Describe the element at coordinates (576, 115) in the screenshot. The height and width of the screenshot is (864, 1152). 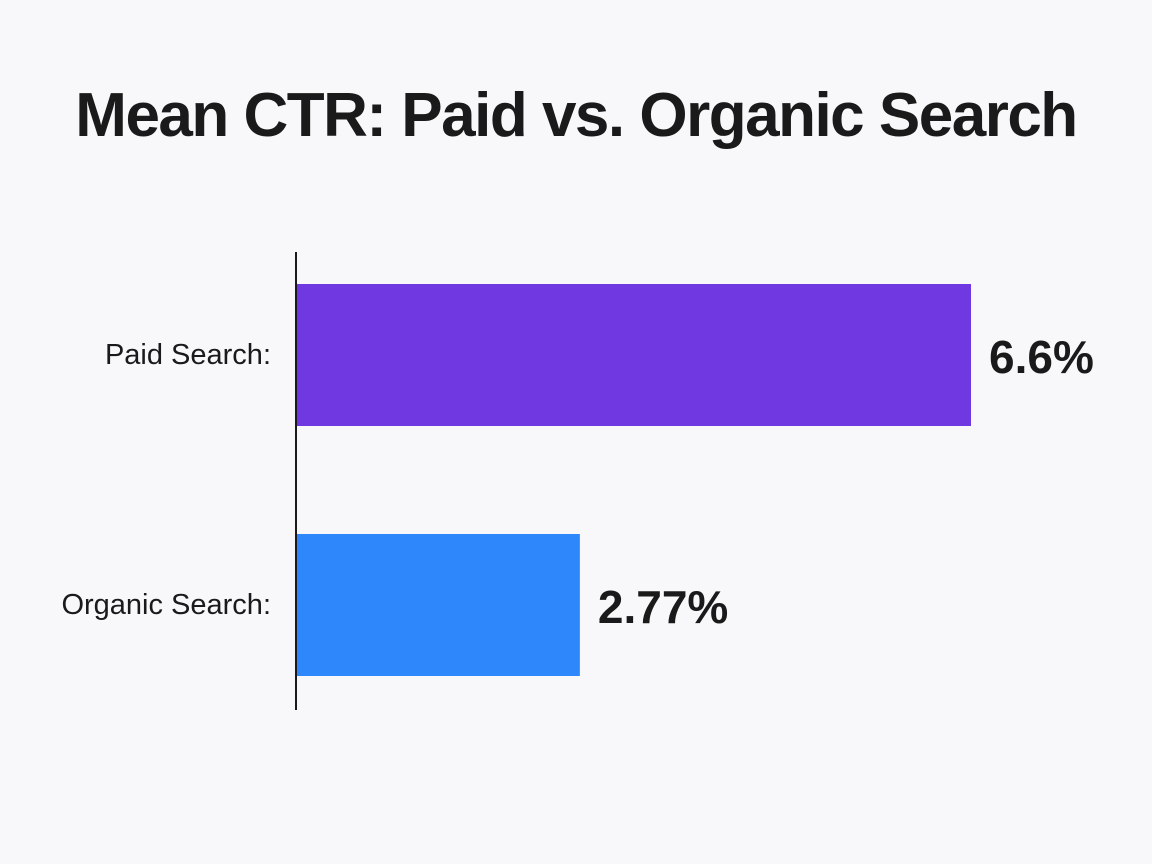
I see `chart-title: Mean CTR: Paid vs. Organic Search` at that location.